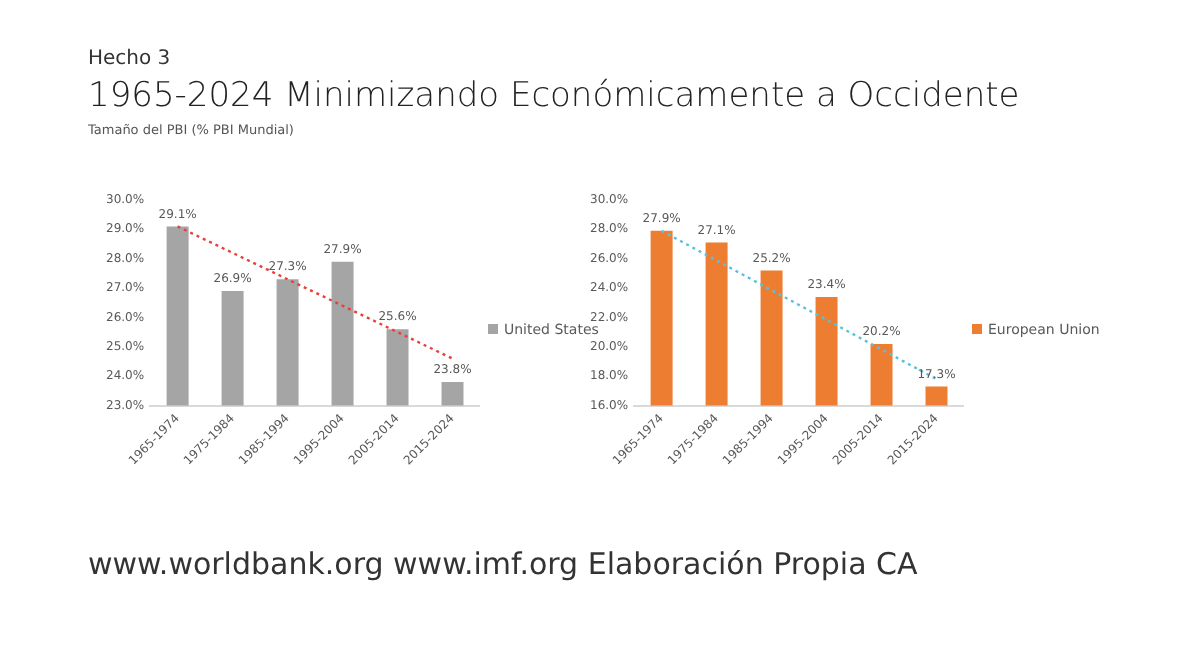 The height and width of the screenshot is (662, 1178). I want to click on text: 1965-2024 Minimizando Económicamente a Occidente, so click(554, 96).